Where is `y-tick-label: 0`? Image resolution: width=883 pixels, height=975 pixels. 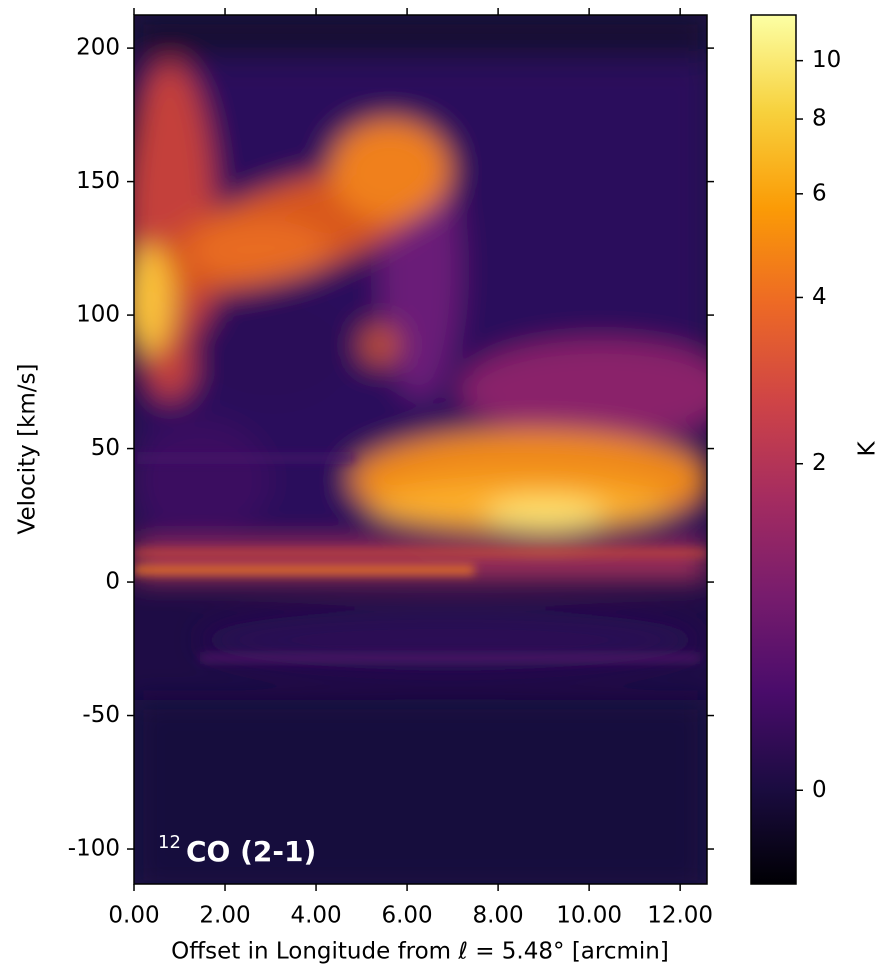 y-tick-label: 0 is located at coordinates (112, 582).